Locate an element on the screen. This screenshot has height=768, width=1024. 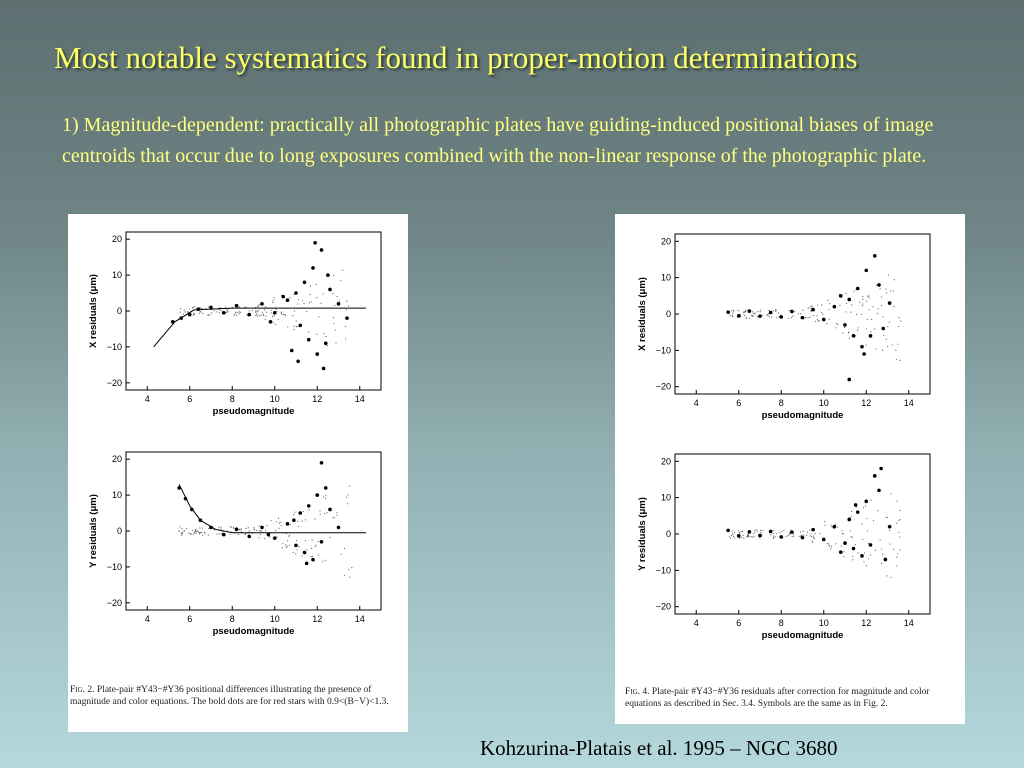
panel-0-xtick-label: 10 is located at coordinates (275, 399).